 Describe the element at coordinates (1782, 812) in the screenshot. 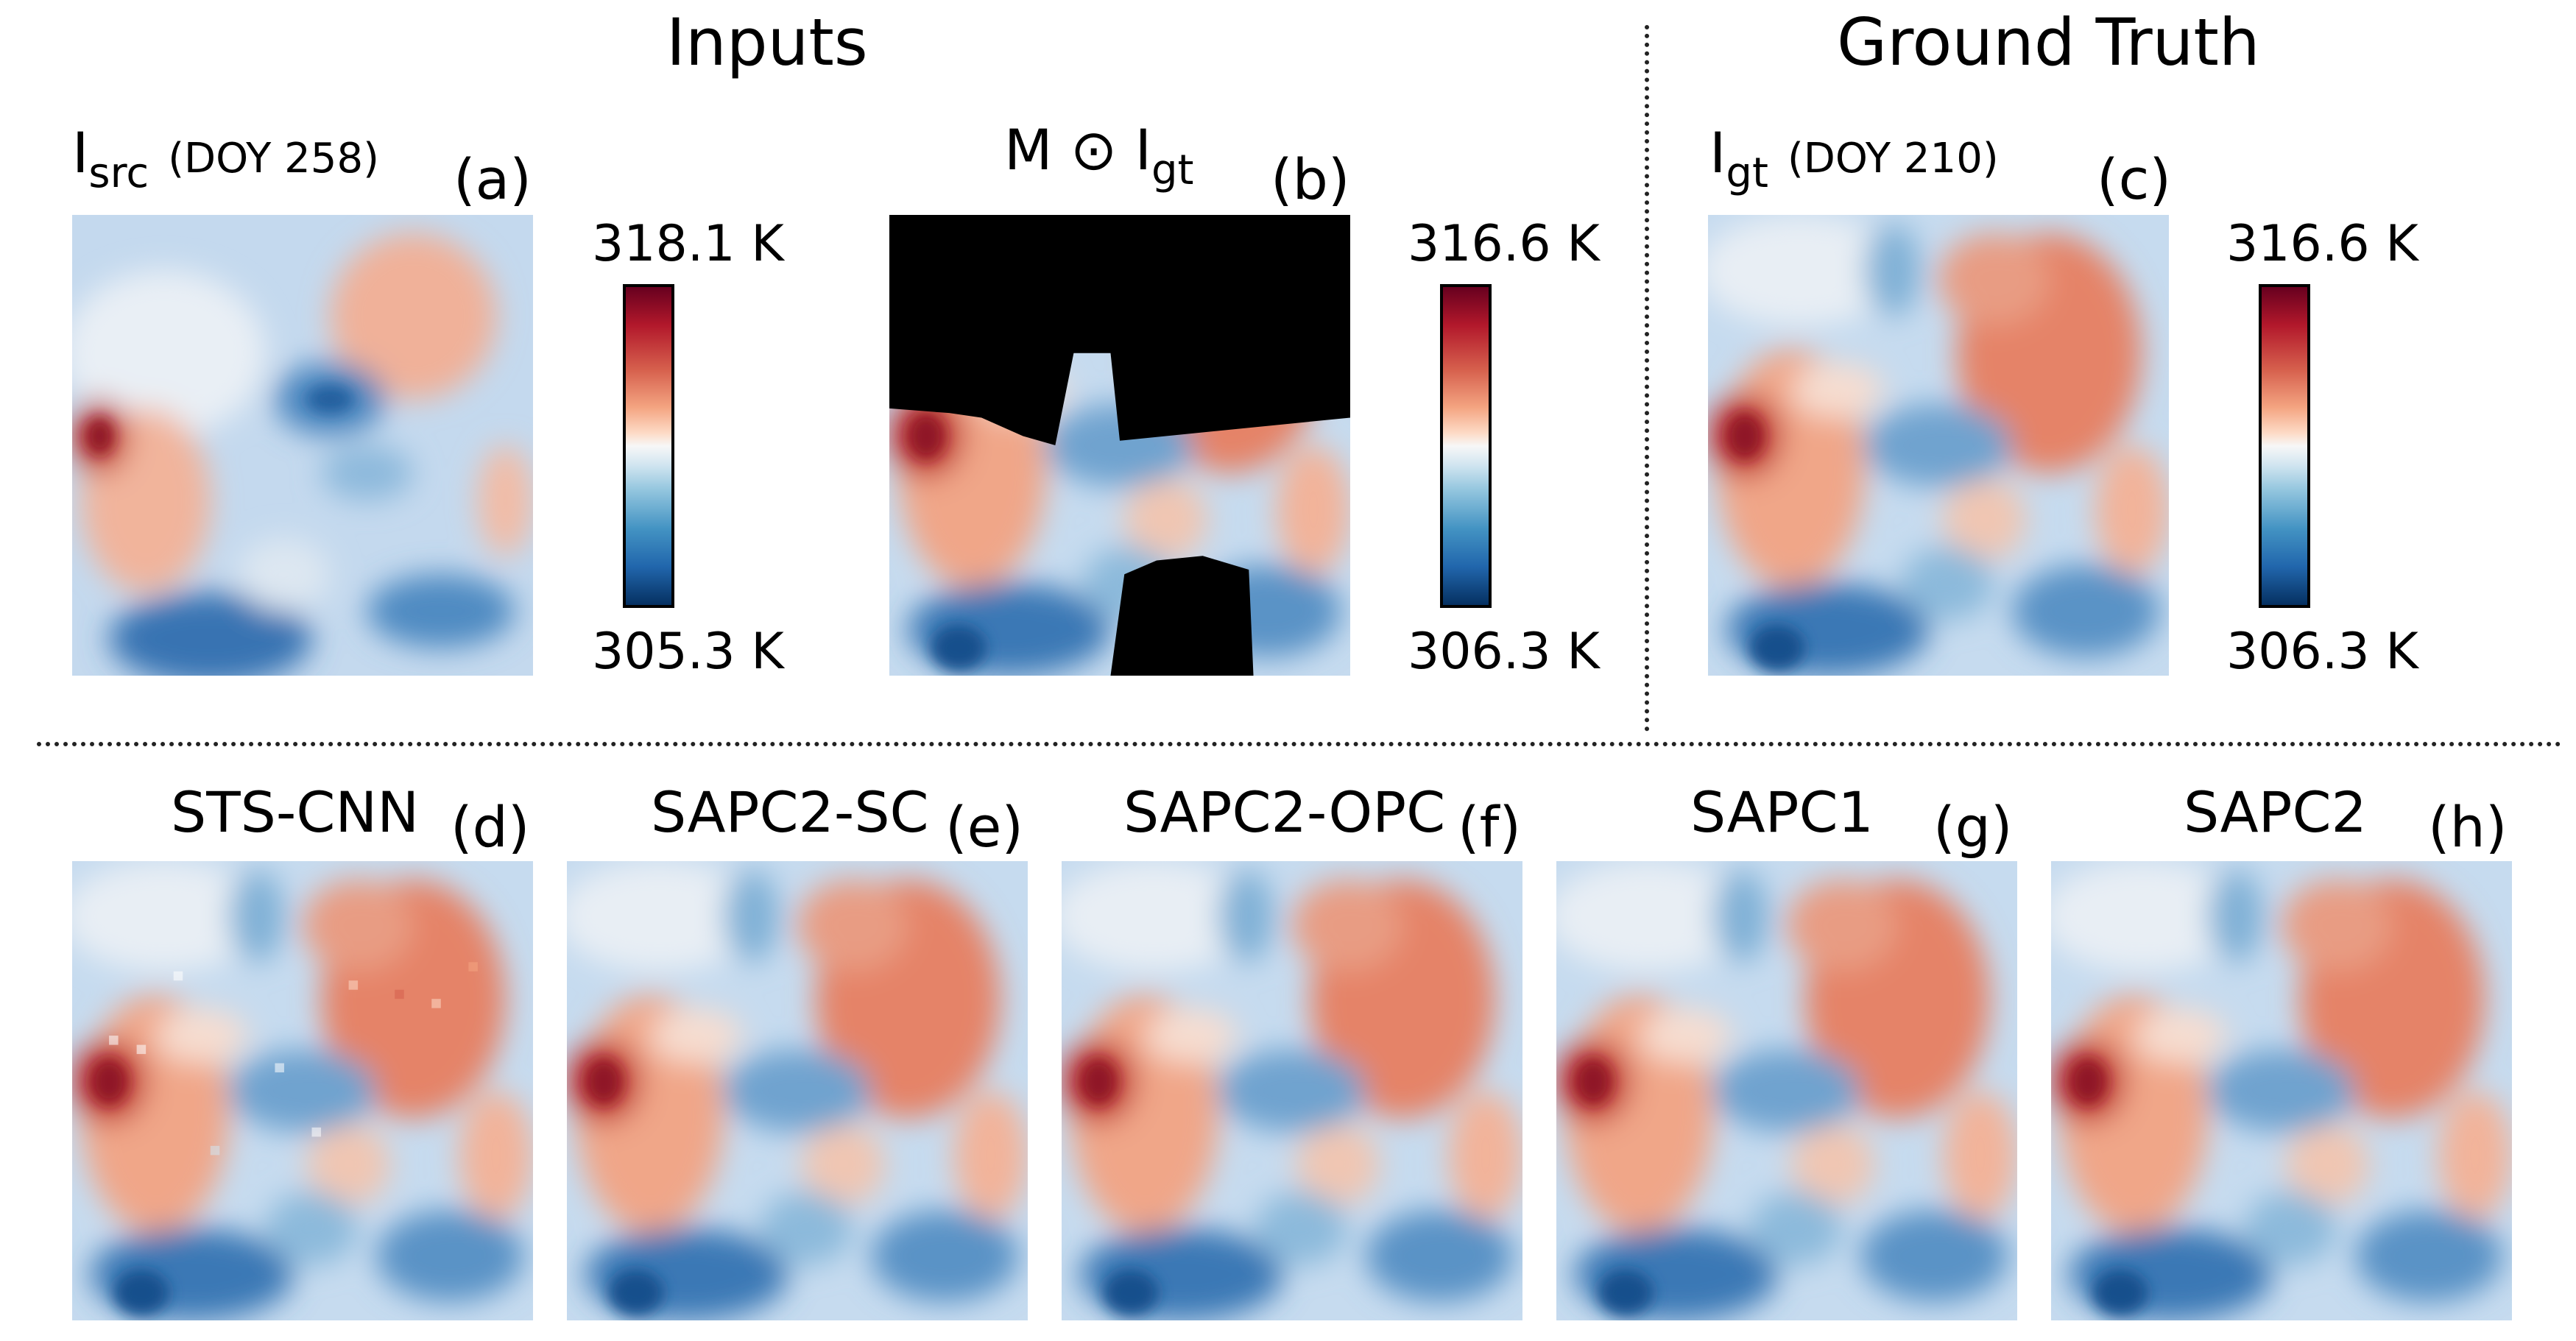

I see `panel-g-title: SAPC1` at that location.